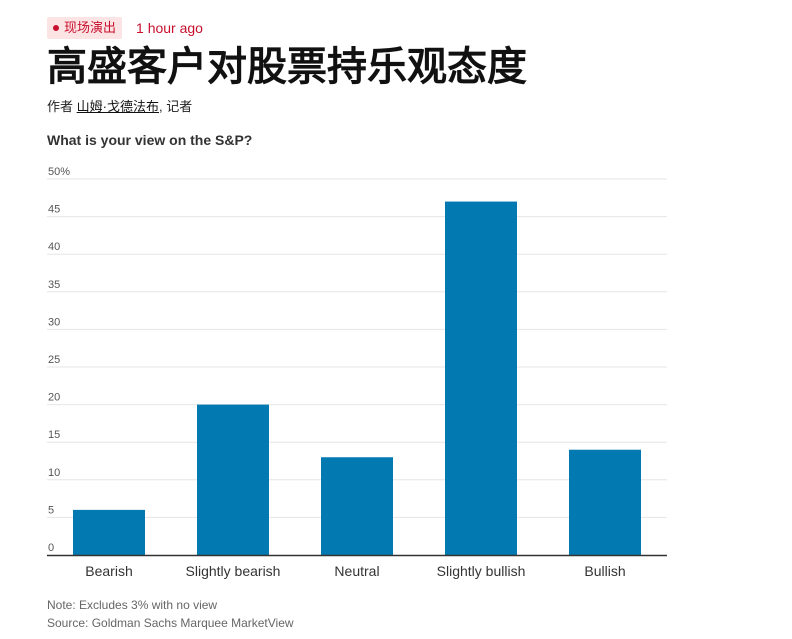 The image size is (792, 639). I want to click on live-dot-icon, so click(56, 28).